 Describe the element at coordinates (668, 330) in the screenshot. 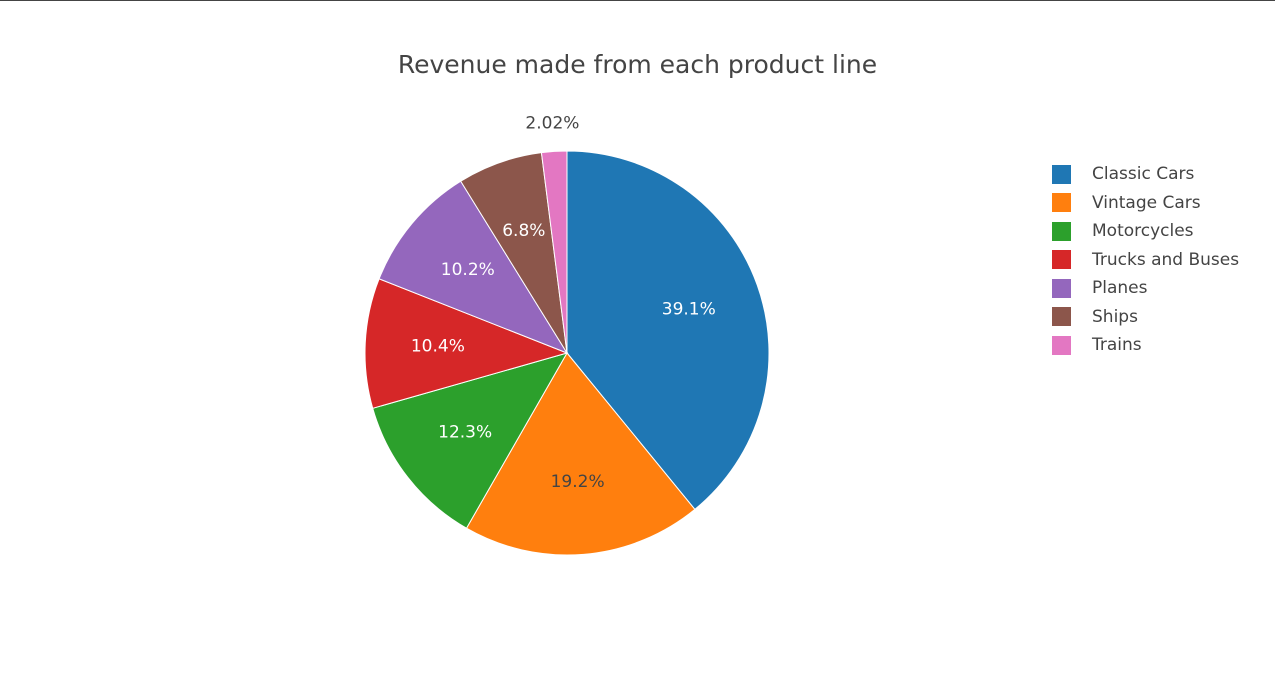

I see `pie-slice-classic-cars` at that location.